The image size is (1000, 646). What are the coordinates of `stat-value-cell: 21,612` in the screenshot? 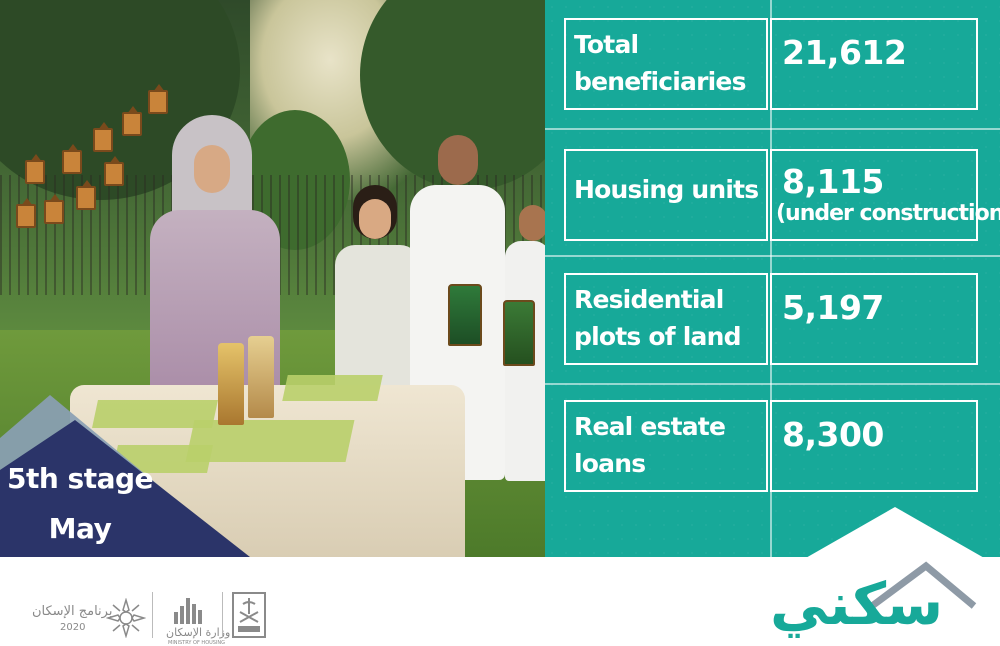 It's located at (874, 64).